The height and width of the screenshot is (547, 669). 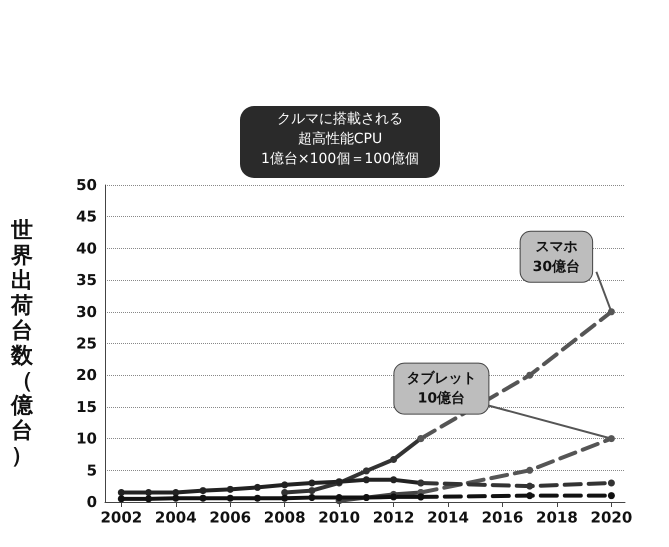 I want to click on x-tick-label: 2004, so click(x=175, y=517).